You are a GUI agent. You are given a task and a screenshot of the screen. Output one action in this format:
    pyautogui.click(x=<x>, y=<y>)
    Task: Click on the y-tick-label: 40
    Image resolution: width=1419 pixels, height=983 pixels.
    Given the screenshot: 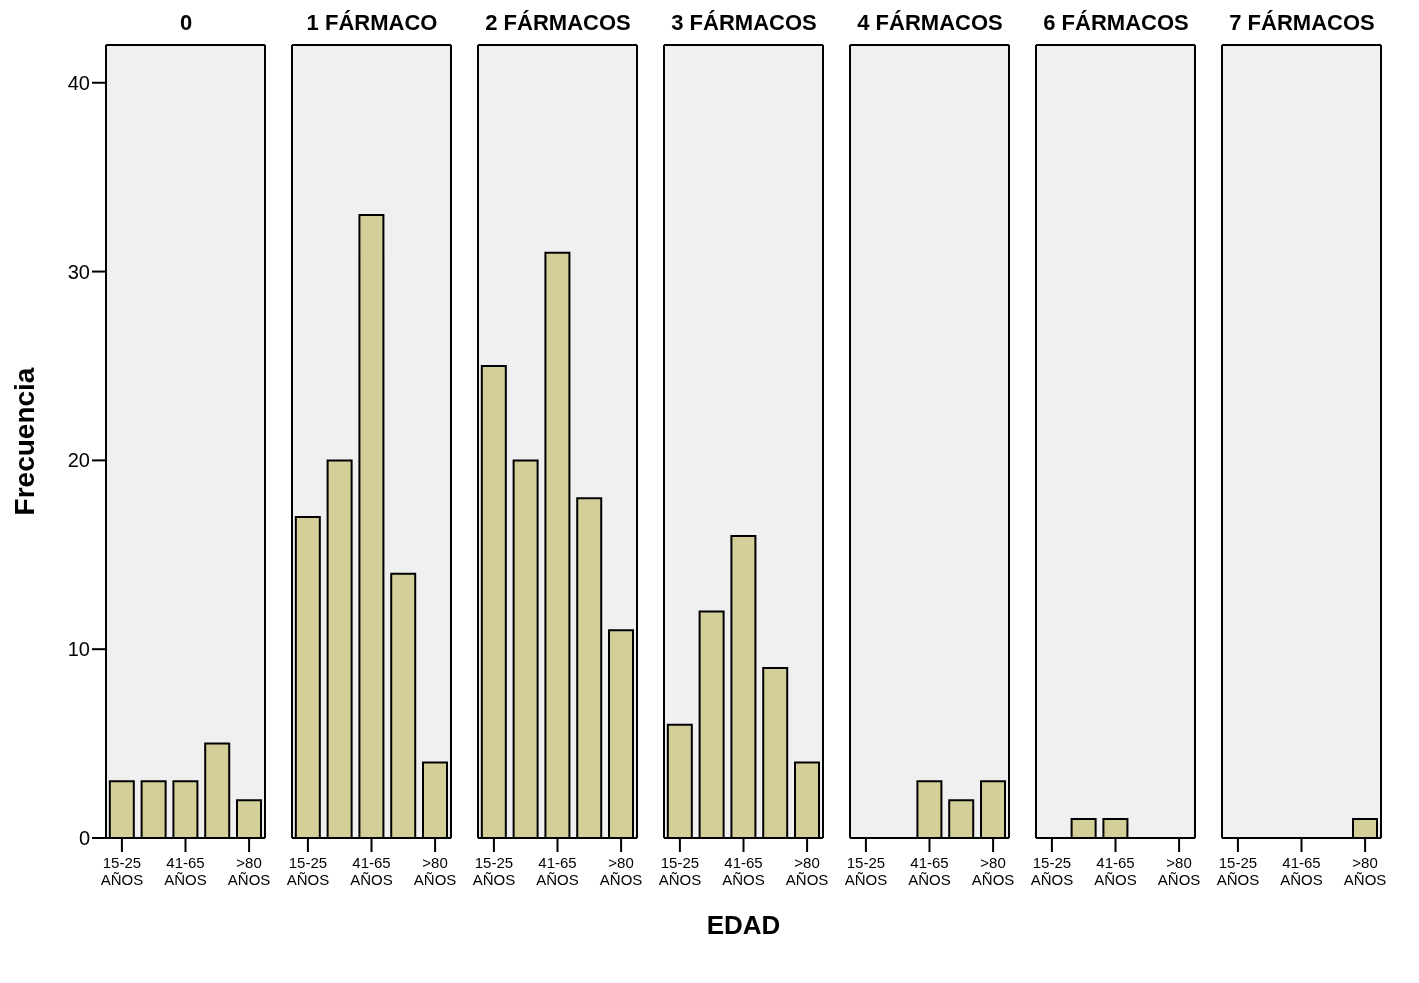 What is the action you would take?
    pyautogui.click(x=78, y=82)
    